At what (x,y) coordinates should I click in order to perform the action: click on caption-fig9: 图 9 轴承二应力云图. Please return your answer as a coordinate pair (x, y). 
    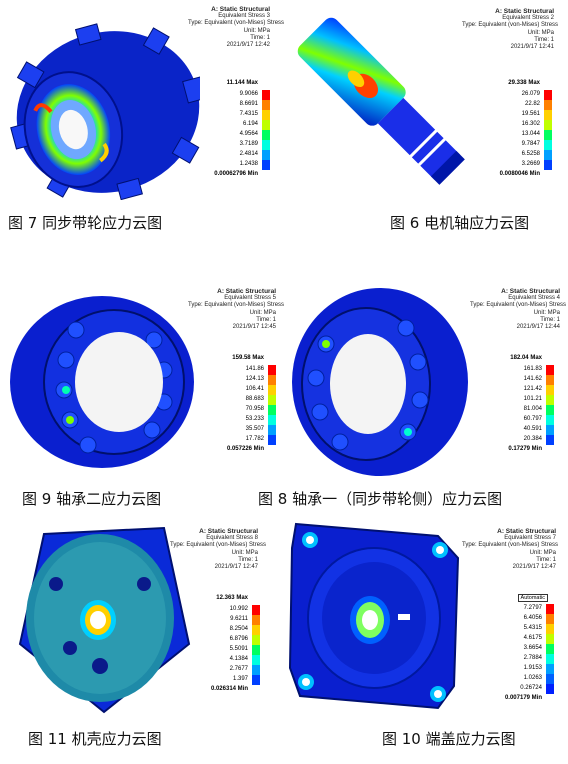
    Looking at the image, I should click on (92, 499).